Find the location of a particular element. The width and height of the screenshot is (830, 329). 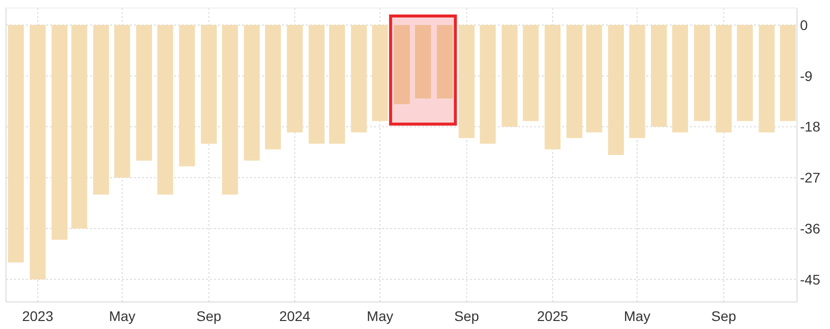

y-tick-label: -36 is located at coordinates (810, 228).